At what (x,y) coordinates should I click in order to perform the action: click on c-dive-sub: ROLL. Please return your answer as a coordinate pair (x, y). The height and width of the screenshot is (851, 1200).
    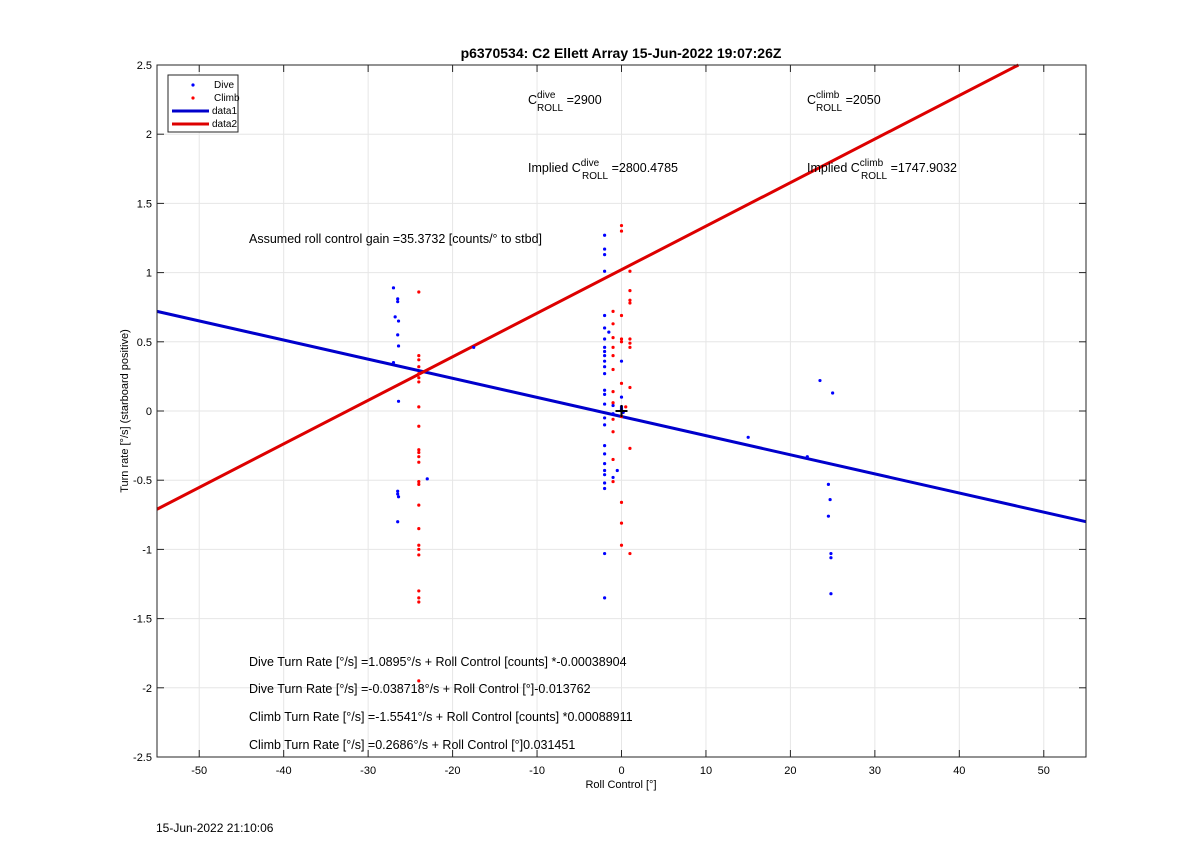
    Looking at the image, I should click on (550, 108).